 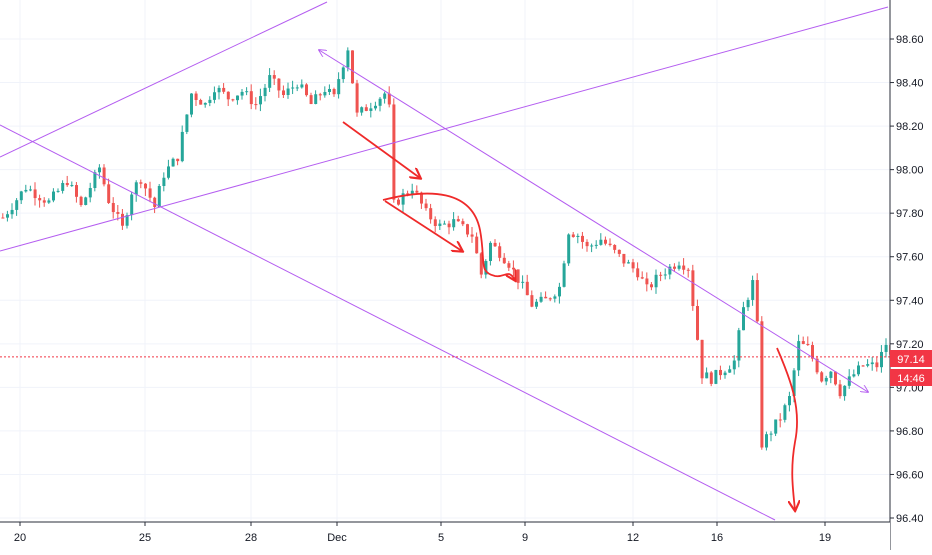 I want to click on countdown-label: 14:46, so click(x=911, y=379).